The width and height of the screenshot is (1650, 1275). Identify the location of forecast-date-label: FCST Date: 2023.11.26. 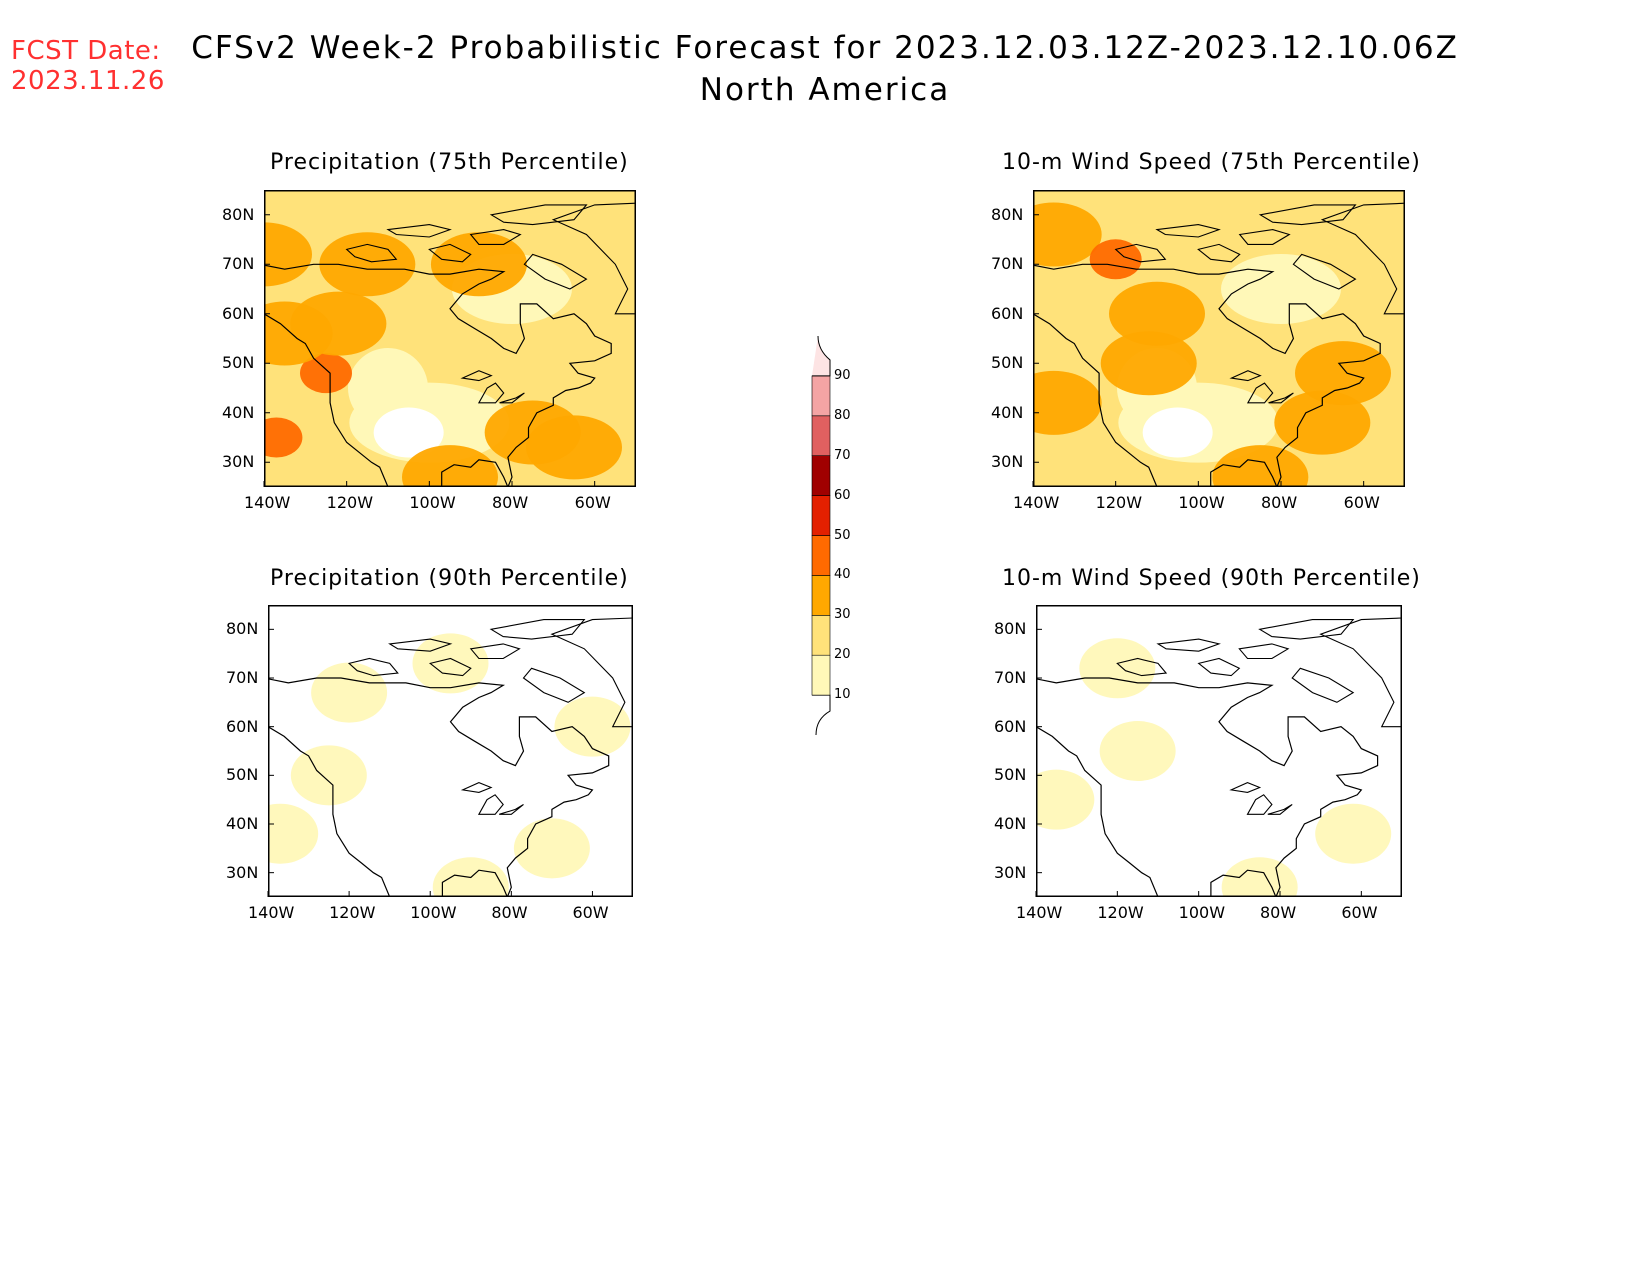
(88, 66).